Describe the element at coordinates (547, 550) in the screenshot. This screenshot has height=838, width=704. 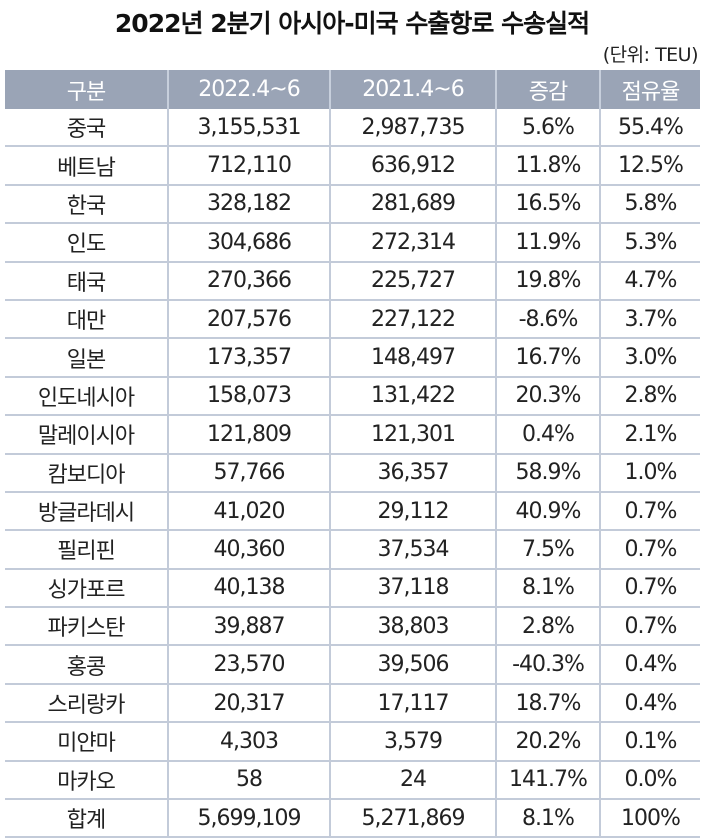
I see `cell-change: 7.5%` at that location.